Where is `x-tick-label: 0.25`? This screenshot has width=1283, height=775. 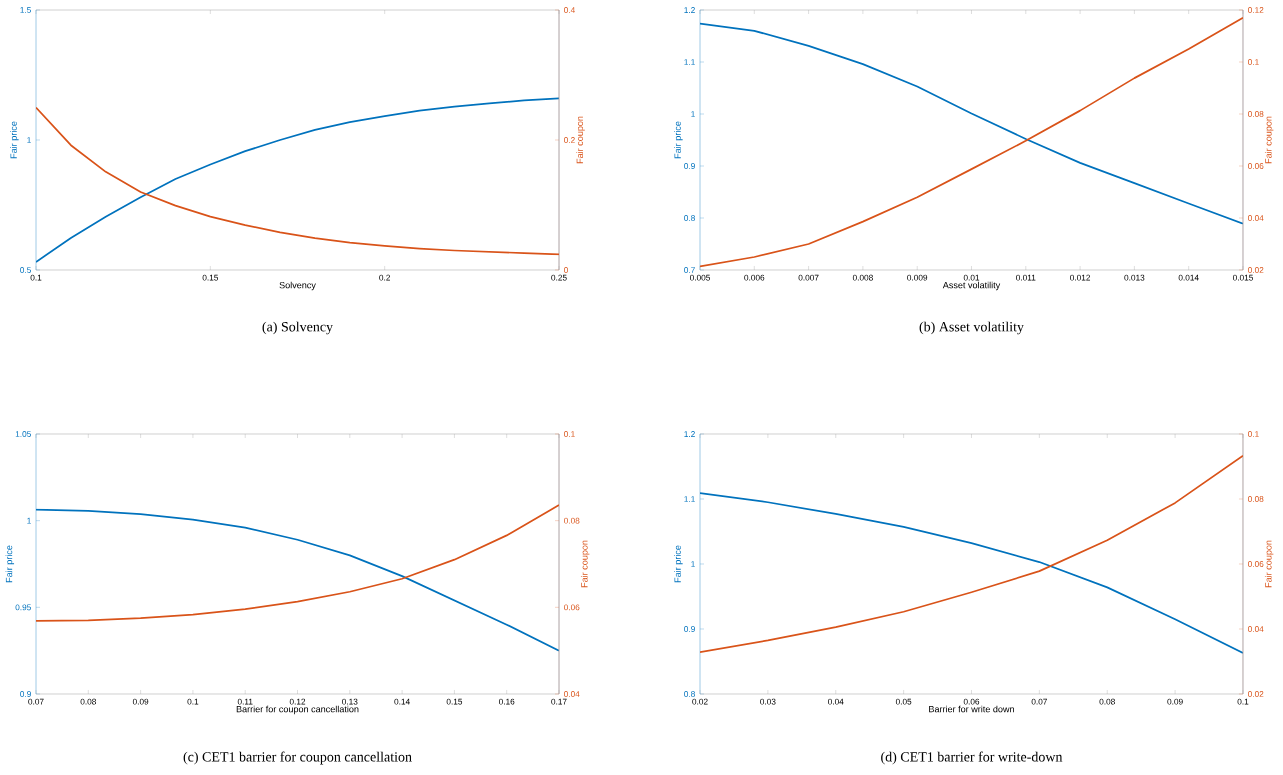
x-tick-label: 0.25 is located at coordinates (559, 277).